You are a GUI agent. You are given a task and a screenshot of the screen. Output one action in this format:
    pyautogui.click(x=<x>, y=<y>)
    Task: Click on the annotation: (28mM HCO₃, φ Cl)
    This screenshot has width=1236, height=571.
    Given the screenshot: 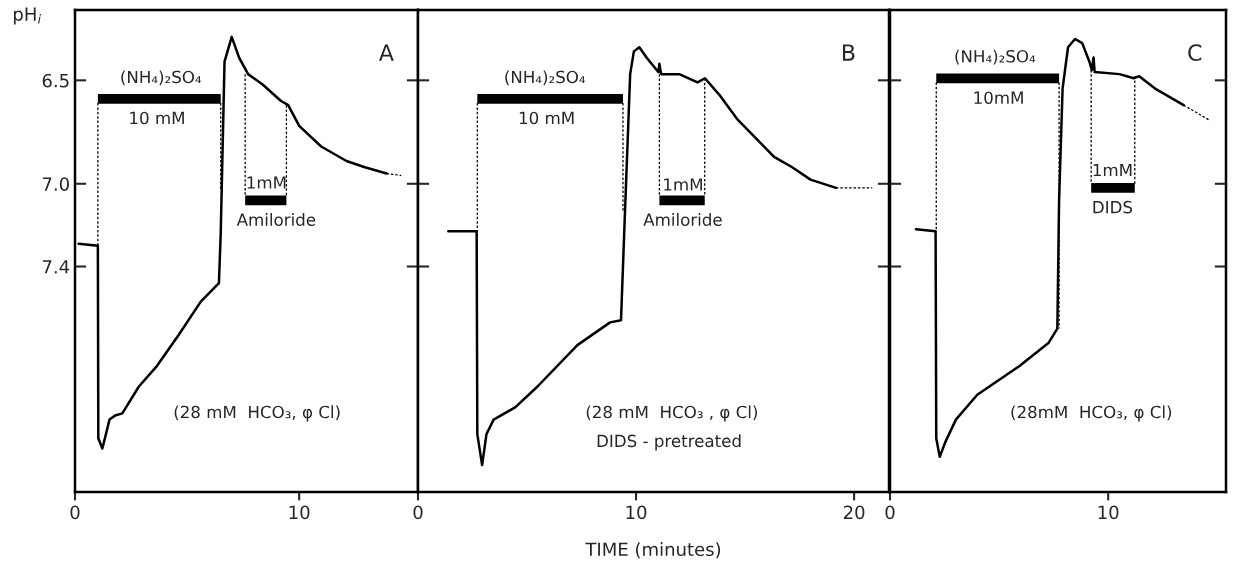 What is the action you would take?
    pyautogui.click(x=1091, y=413)
    